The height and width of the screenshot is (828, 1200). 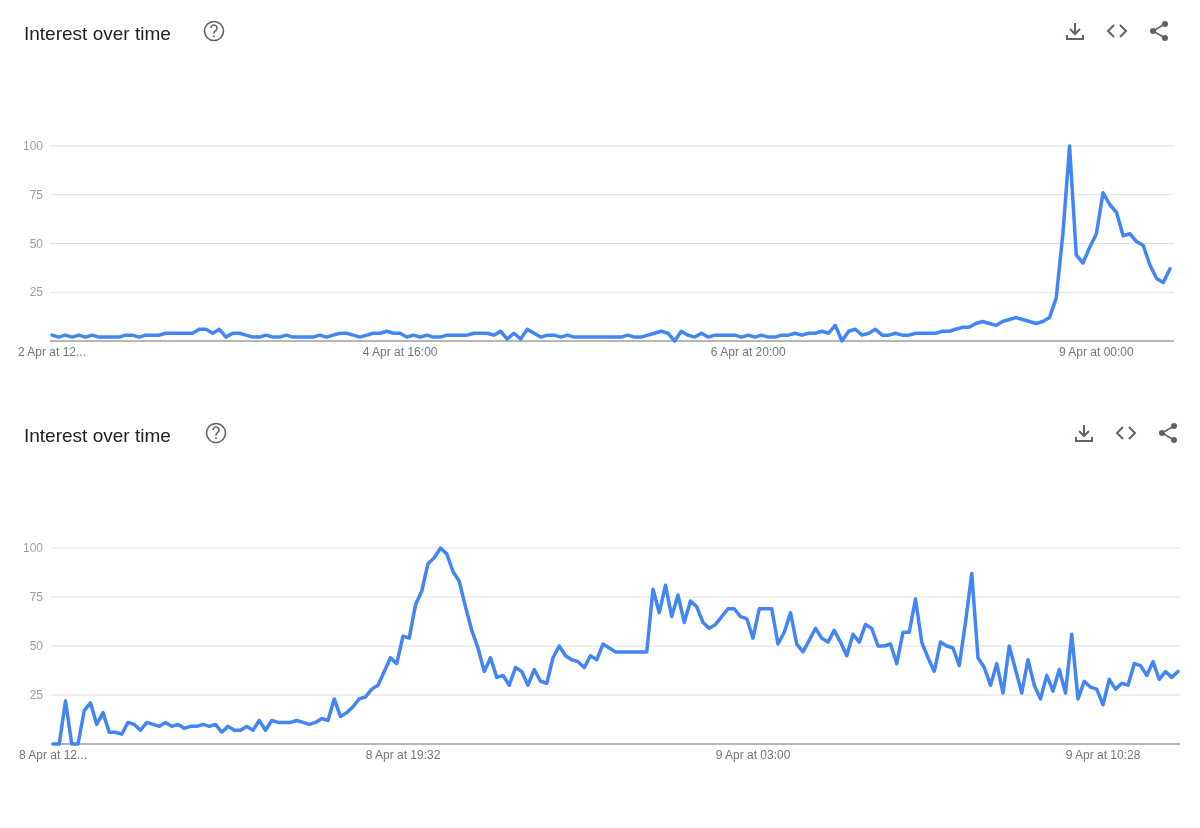 What do you see at coordinates (403, 755) in the screenshot?
I see `x-tick-label: 8 Apr at 19:32` at bounding box center [403, 755].